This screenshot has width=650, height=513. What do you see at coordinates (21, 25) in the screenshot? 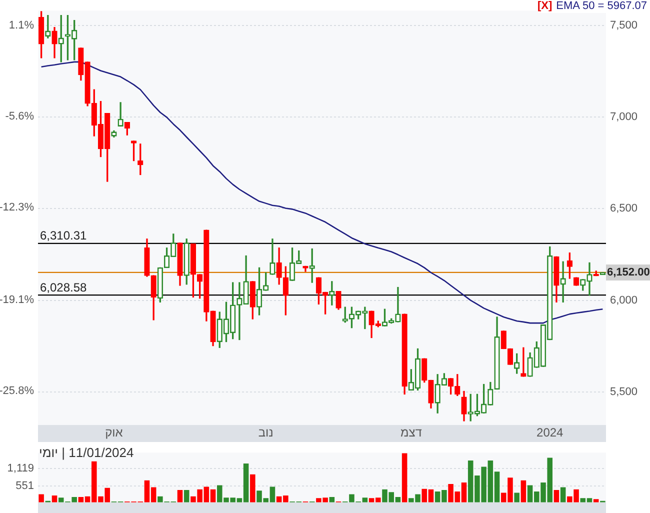
I see `y2-tick-label: 1.1%` at bounding box center [21, 25].